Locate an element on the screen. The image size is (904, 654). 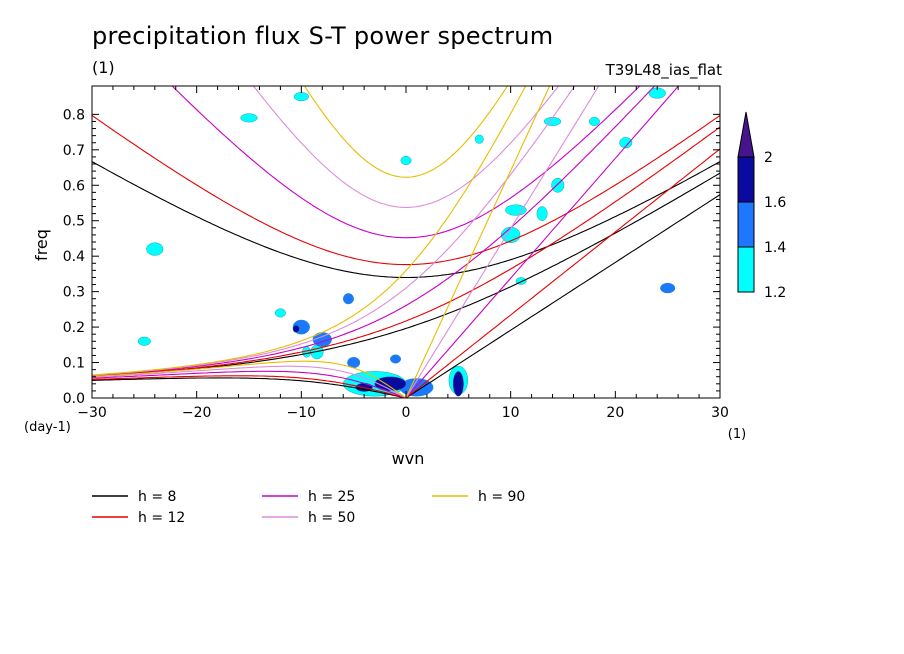
y-tick-label: 0.7 is located at coordinates (74, 151).